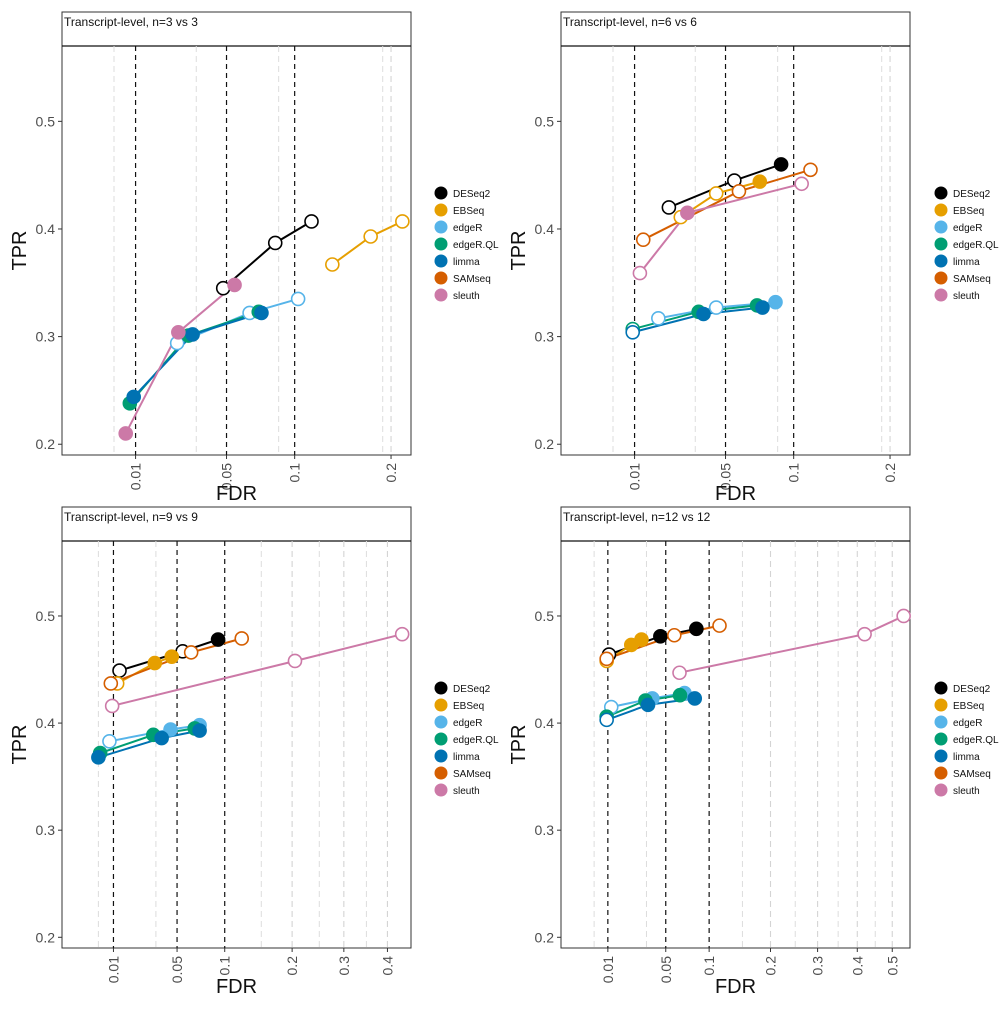 Image resolution: width=1000 pixels, height=1012 pixels. I want to click on legend-label: sleuth, so click(466, 791).